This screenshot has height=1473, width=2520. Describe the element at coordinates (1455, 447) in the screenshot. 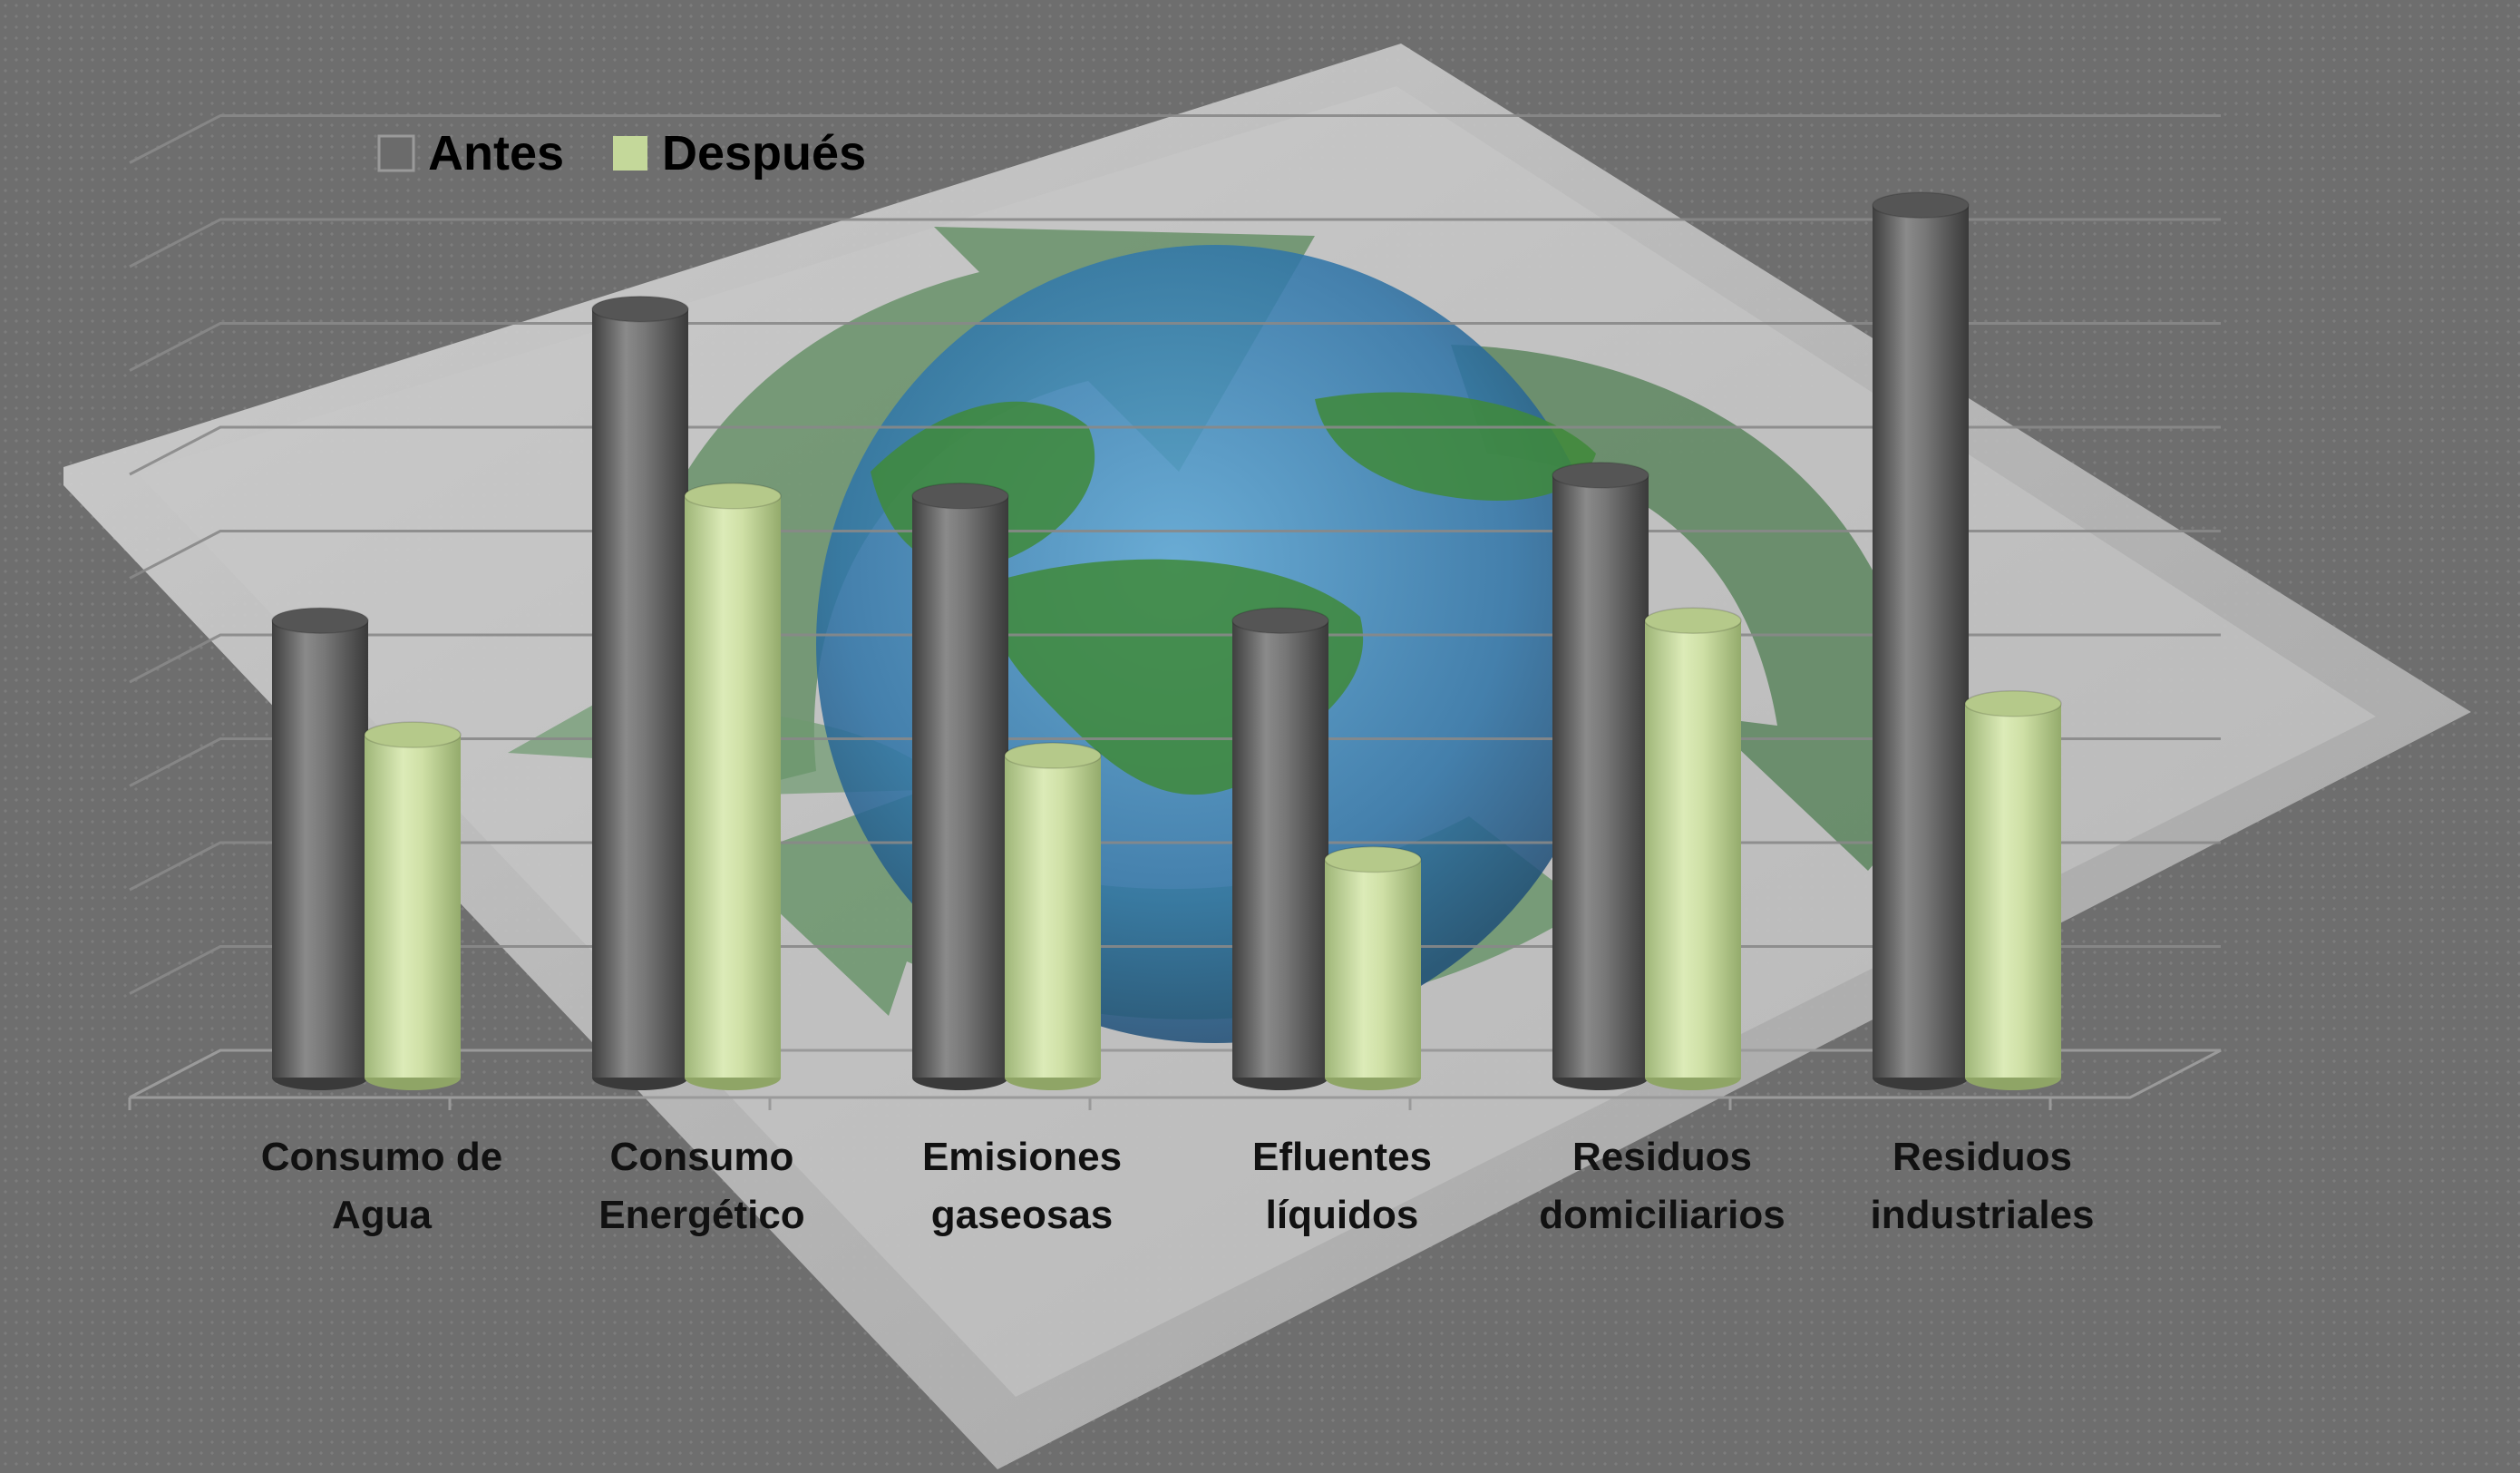

I see `globe-land` at that location.